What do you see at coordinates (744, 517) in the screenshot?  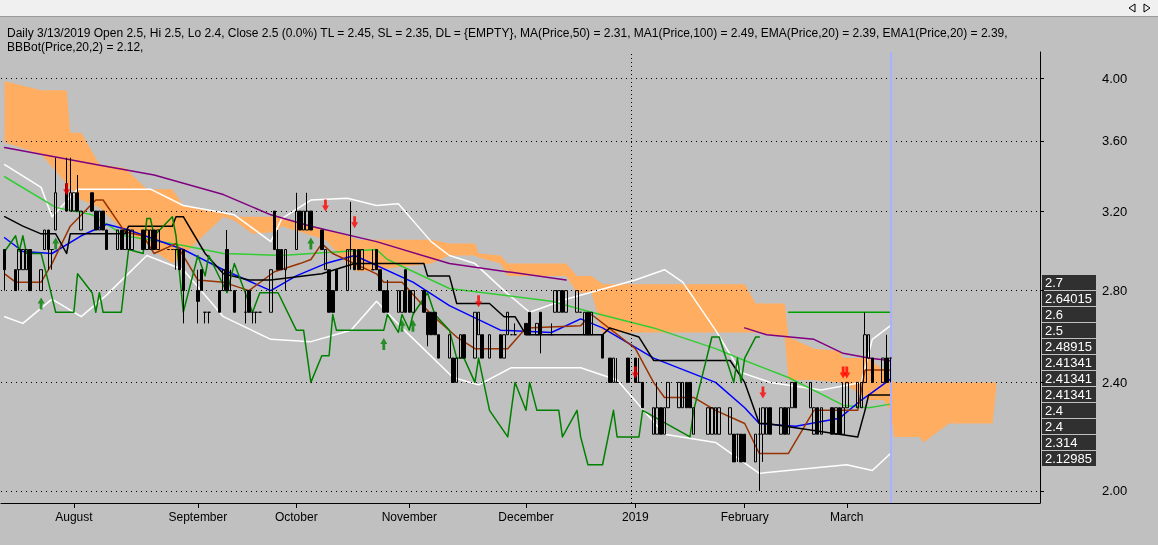 I see `x-tick-label: February` at bounding box center [744, 517].